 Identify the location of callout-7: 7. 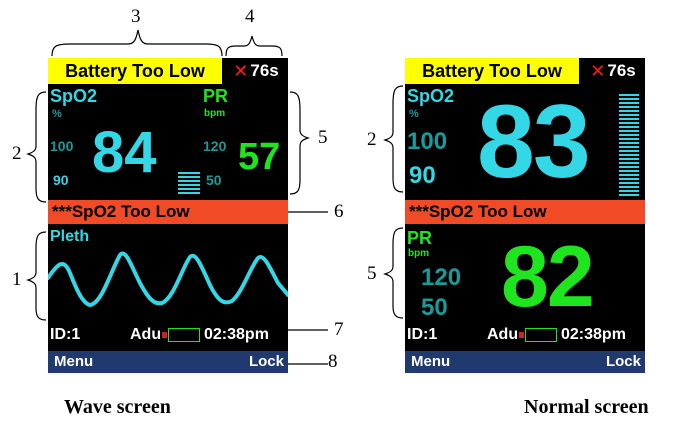
(339, 329).